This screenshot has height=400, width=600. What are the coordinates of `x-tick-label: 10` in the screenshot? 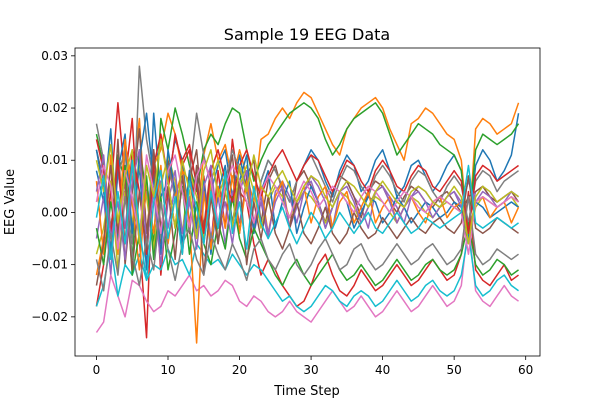 It's located at (167, 370).